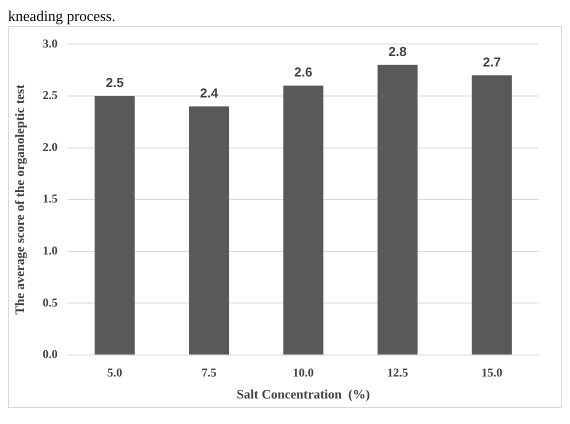 This screenshot has width=570, height=424. Describe the element at coordinates (303, 372) in the screenshot. I see `x-tick-label: 10.0` at that location.